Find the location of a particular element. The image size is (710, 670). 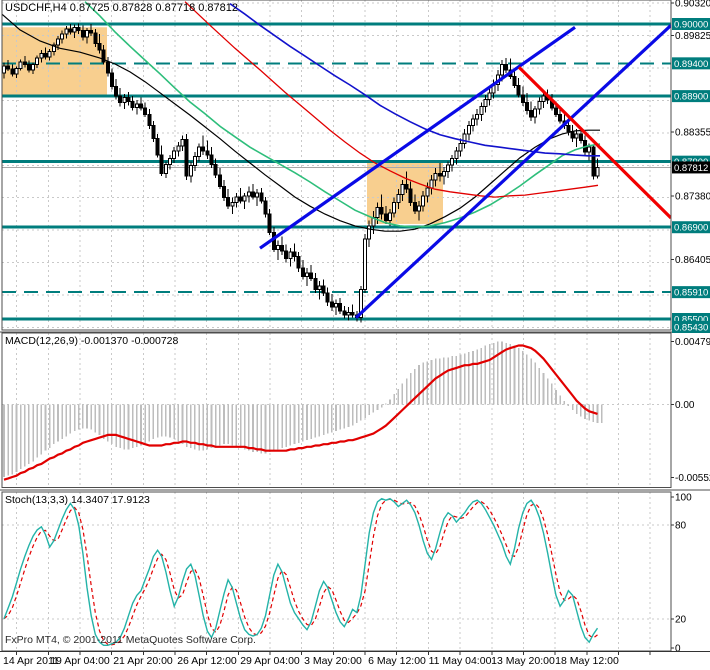

price-axis-badge-label: 0.89400 is located at coordinates (691, 64).